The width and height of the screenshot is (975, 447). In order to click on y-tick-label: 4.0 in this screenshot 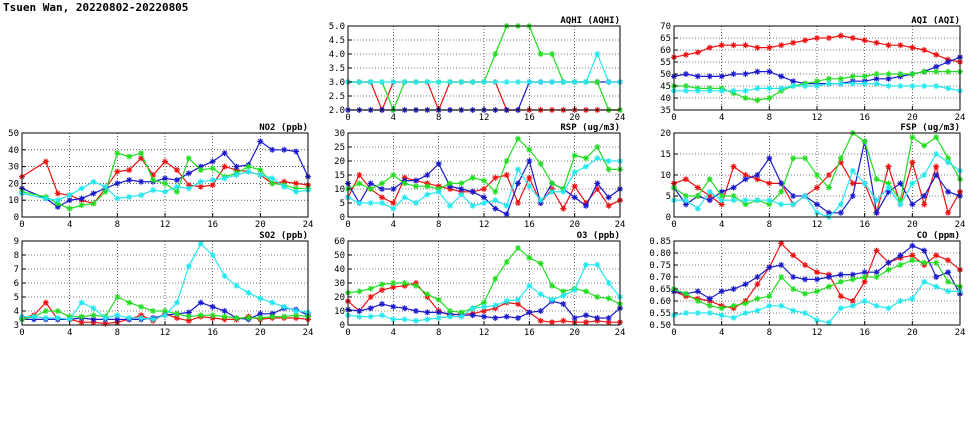, I will do `click(337, 55)`.